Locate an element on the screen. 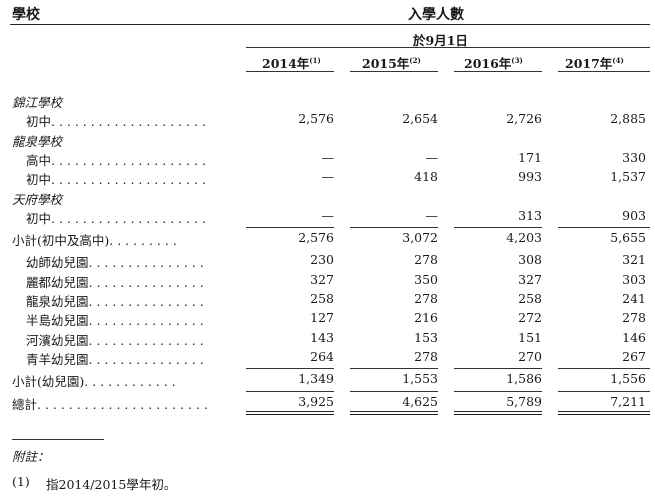 The image size is (655, 501). cell-value: 272 is located at coordinates (530, 318).